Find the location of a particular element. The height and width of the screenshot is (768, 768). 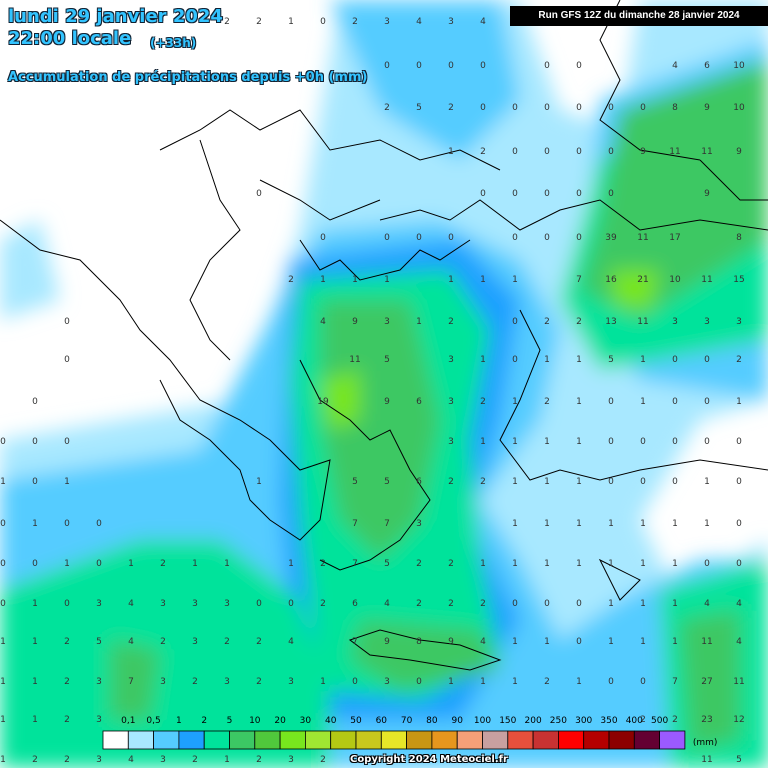

legend-label: 10 is located at coordinates (255, 721).